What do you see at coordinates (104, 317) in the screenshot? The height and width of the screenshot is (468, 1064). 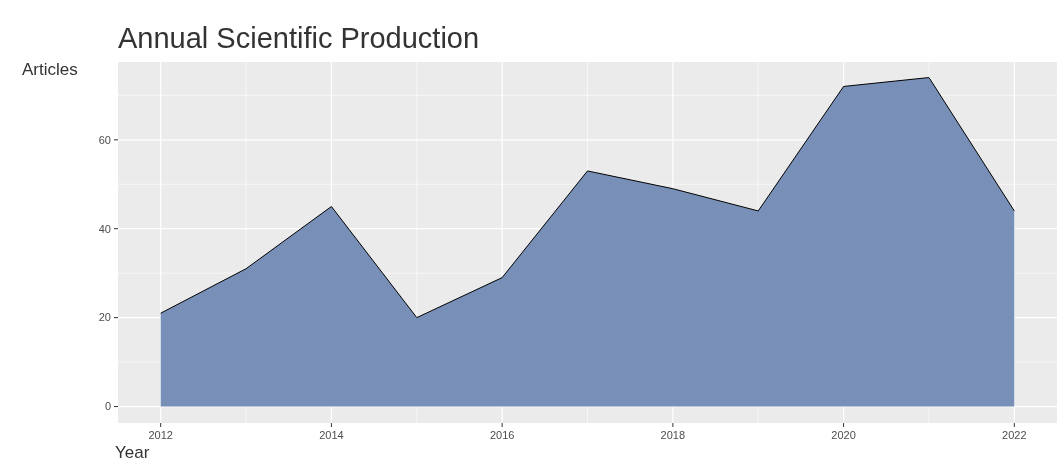 I see `y-tick-label: 20` at bounding box center [104, 317].